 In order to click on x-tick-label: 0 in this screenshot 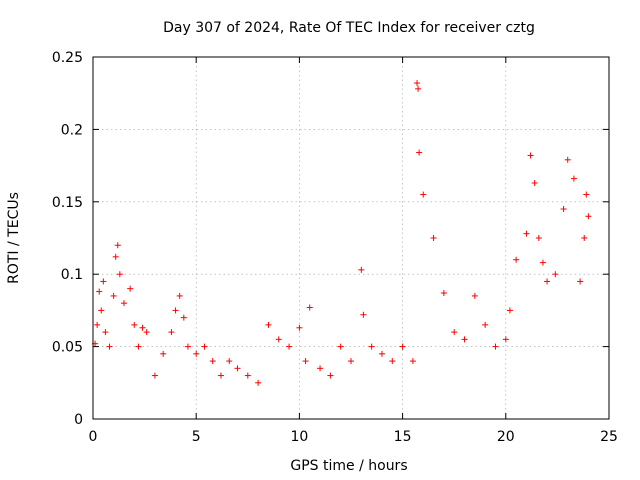, I will do `click(93, 437)`.